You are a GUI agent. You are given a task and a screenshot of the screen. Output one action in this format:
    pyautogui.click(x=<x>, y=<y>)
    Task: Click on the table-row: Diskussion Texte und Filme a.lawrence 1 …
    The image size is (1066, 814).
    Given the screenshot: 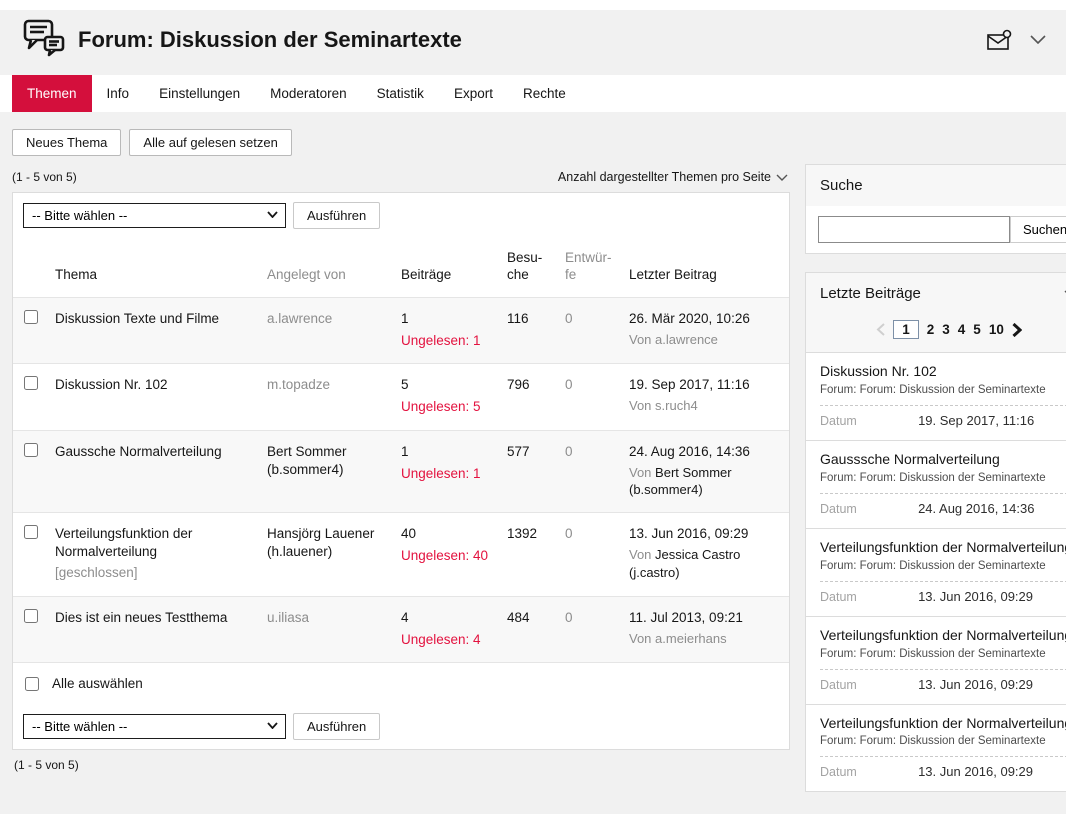 What is the action you would take?
    pyautogui.click(x=401, y=330)
    